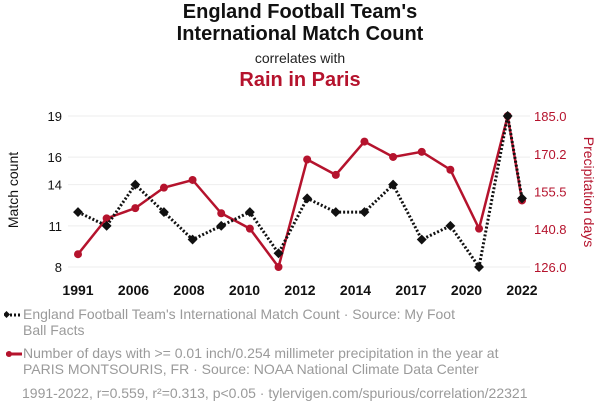 This screenshot has height=414, width=600. I want to click on left-tick-label: 11, so click(56, 226).